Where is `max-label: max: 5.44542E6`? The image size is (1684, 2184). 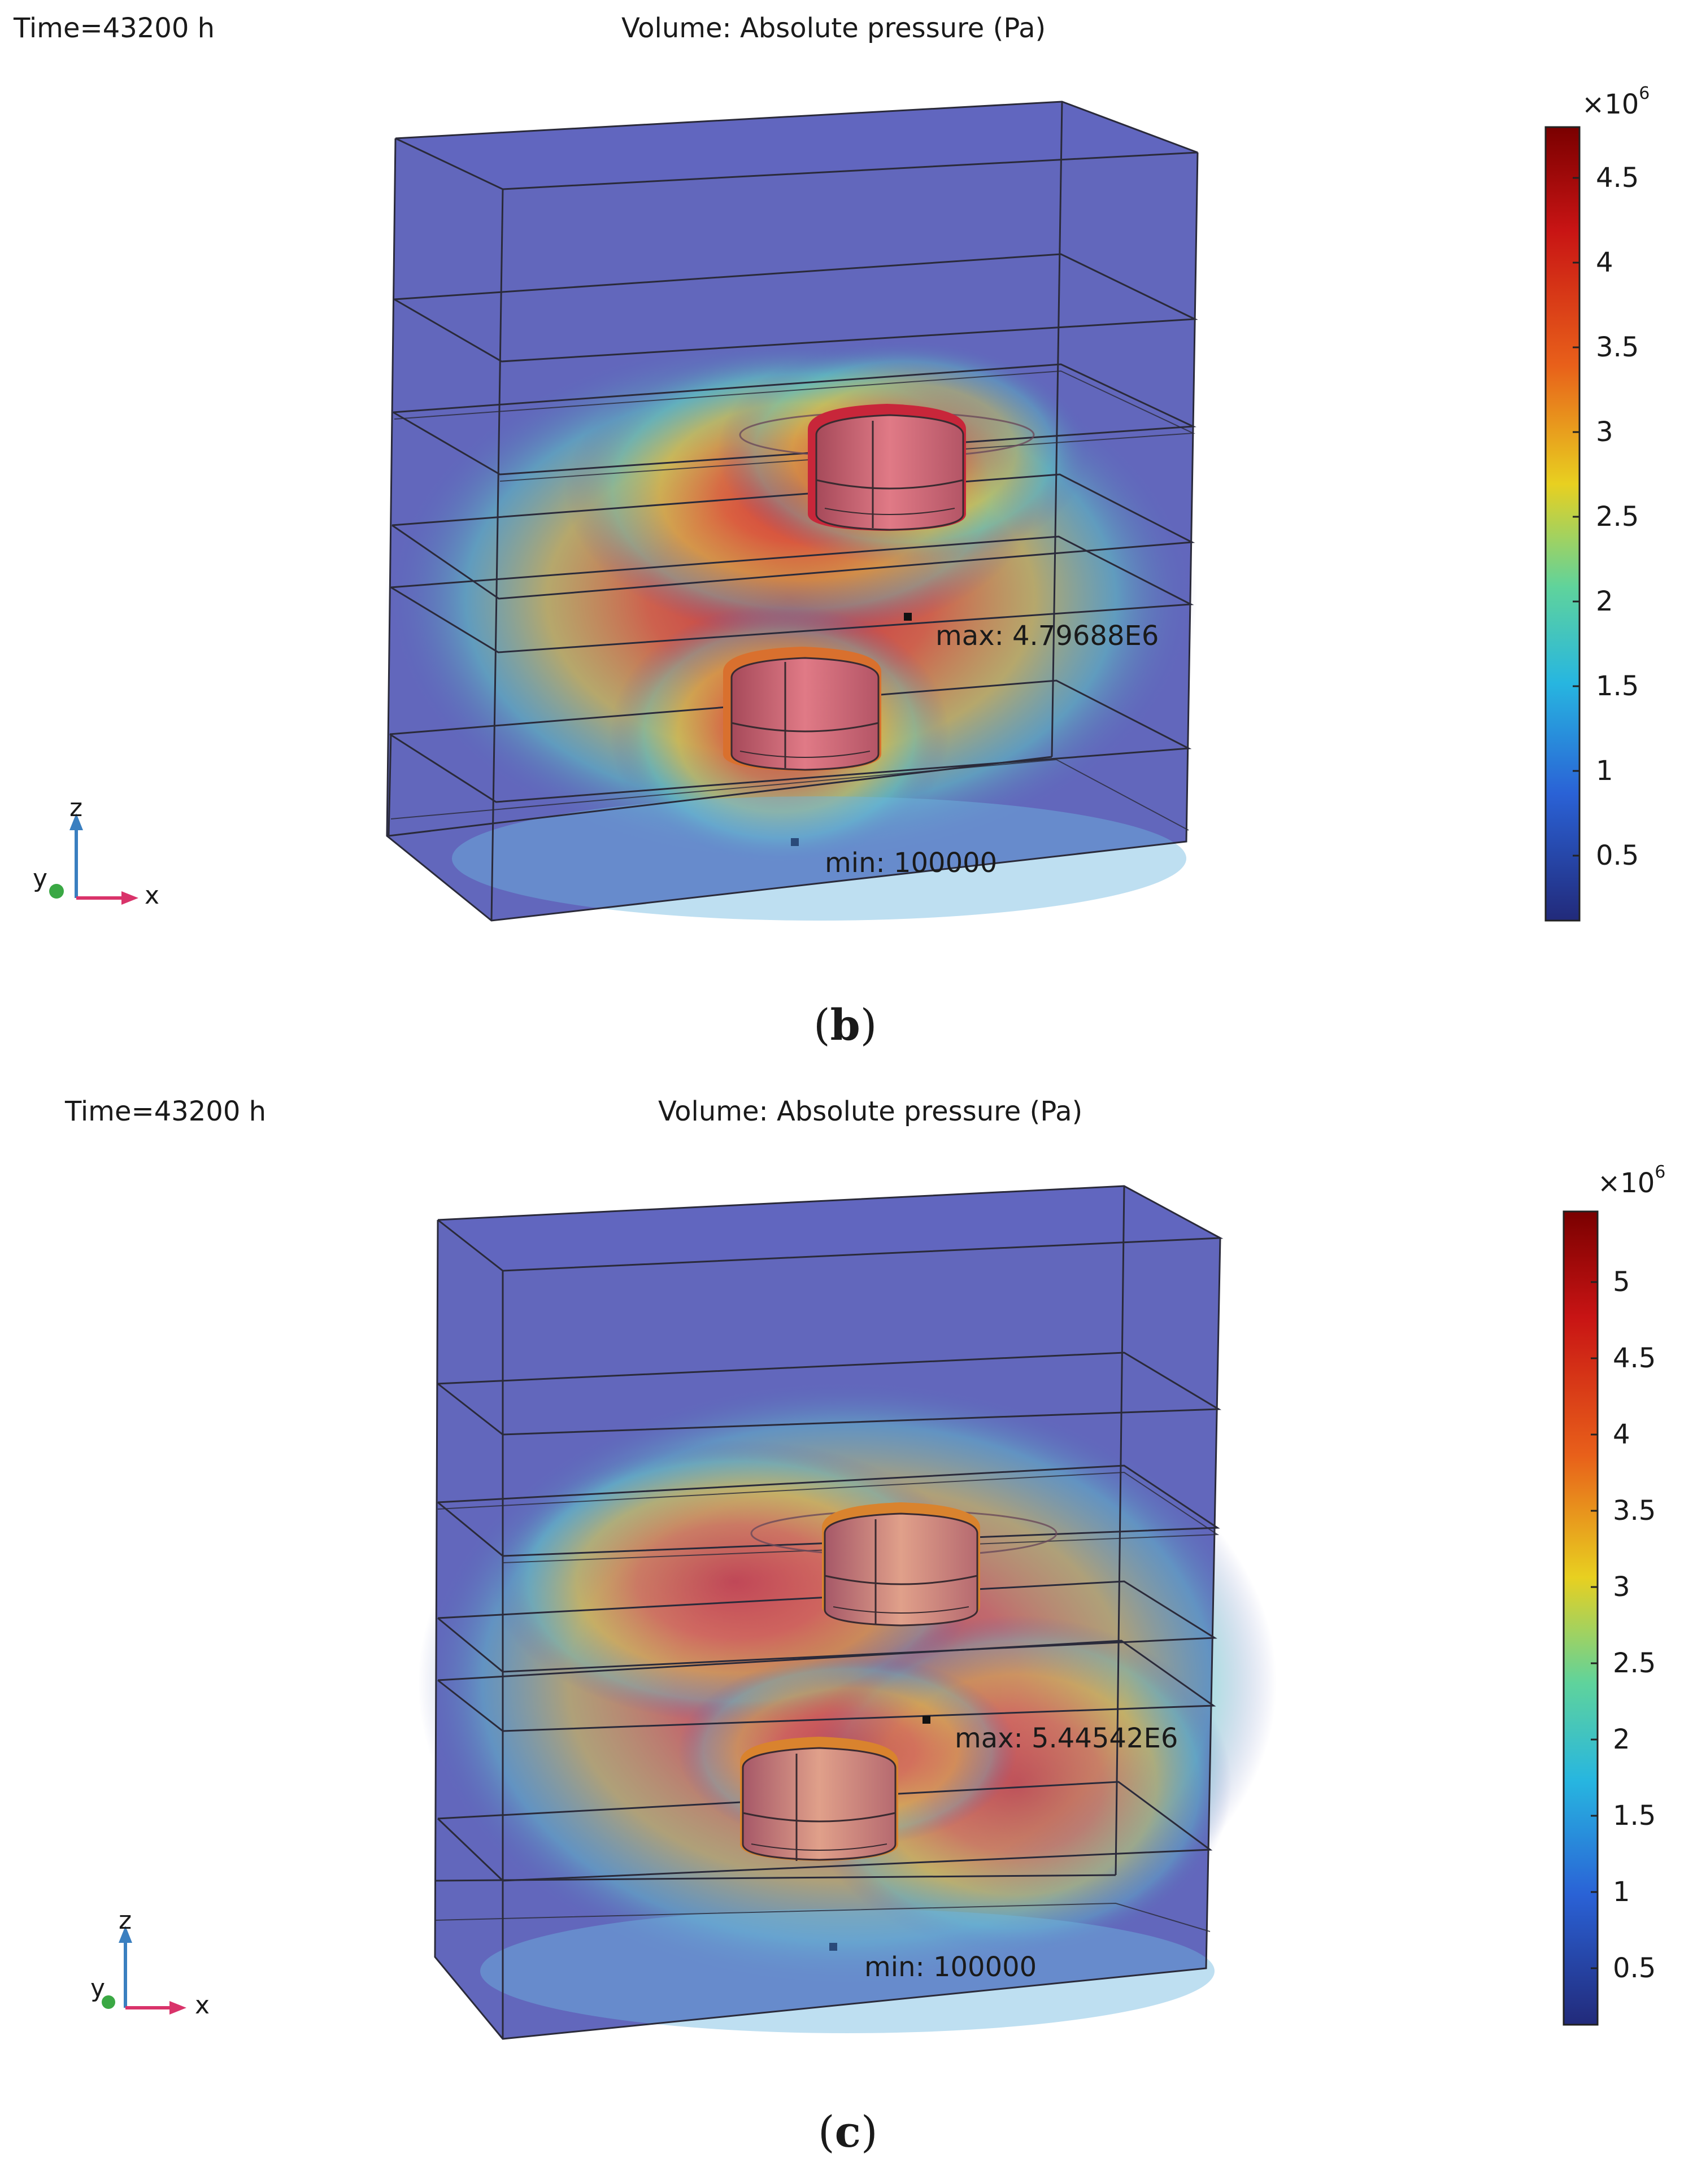
max-label: max: 5.44542E6 is located at coordinates (1066, 1738).